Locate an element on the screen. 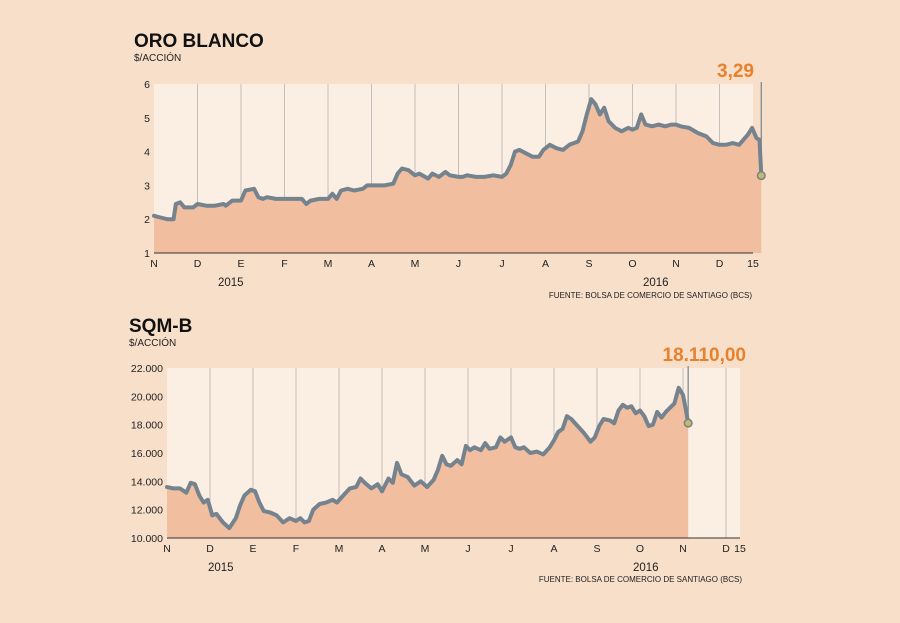 The height and width of the screenshot is (623, 900). y-tick-label: 18.000 is located at coordinates (147, 426).